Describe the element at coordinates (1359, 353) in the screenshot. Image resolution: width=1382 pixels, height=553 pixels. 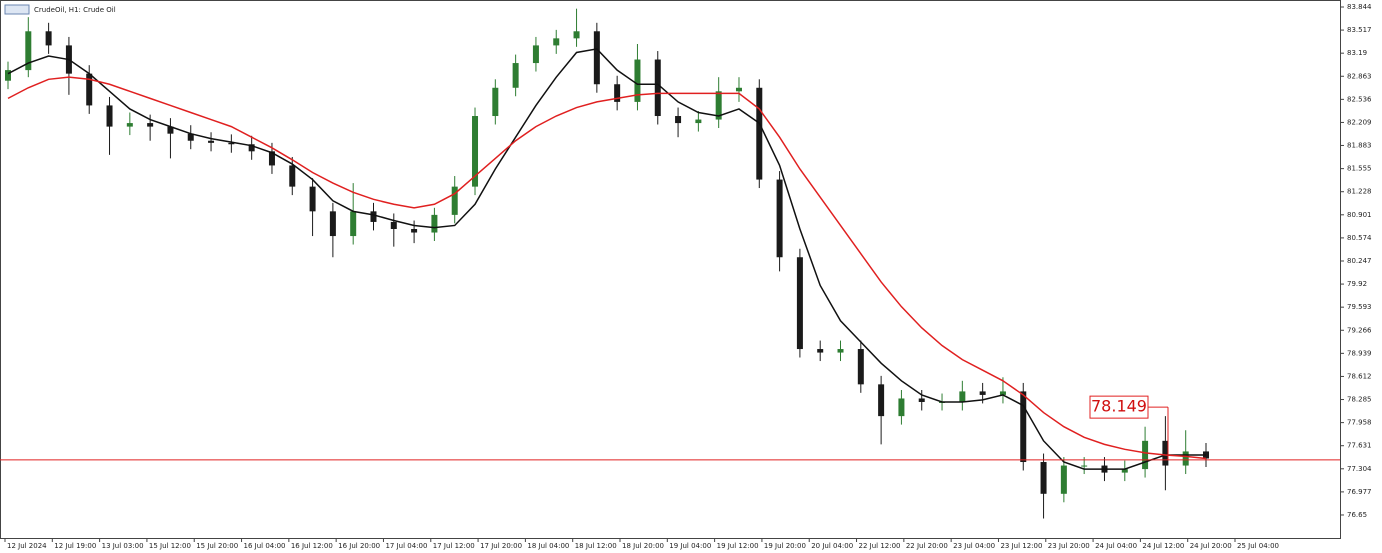
I see `y-tick-label: 78.939` at that location.